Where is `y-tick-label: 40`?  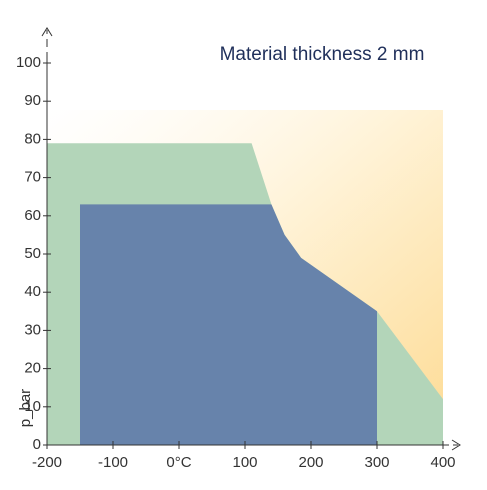 y-tick-label: 40 is located at coordinates (32, 291).